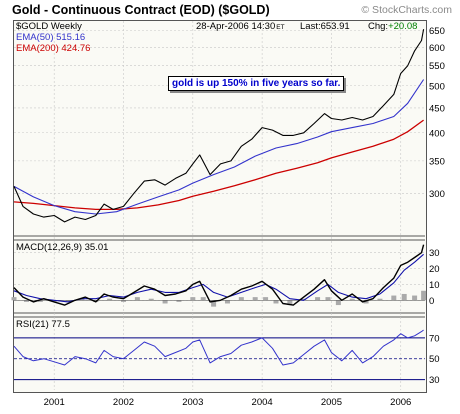 This screenshot has width=460, height=414. What do you see at coordinates (431, 301) in the screenshot?
I see `macd-tick-label: 0` at bounding box center [431, 301].